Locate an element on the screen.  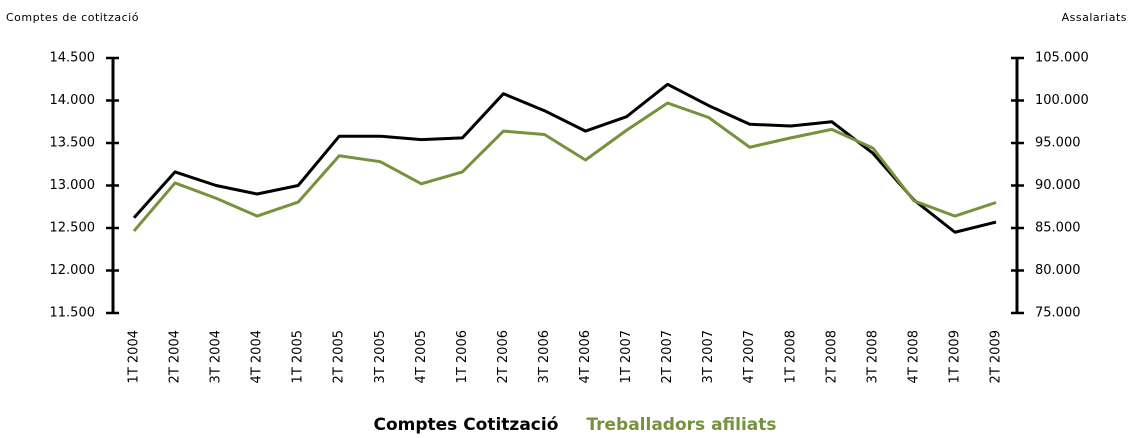
y-tick-label: 13.500 is located at coordinates (73, 143).